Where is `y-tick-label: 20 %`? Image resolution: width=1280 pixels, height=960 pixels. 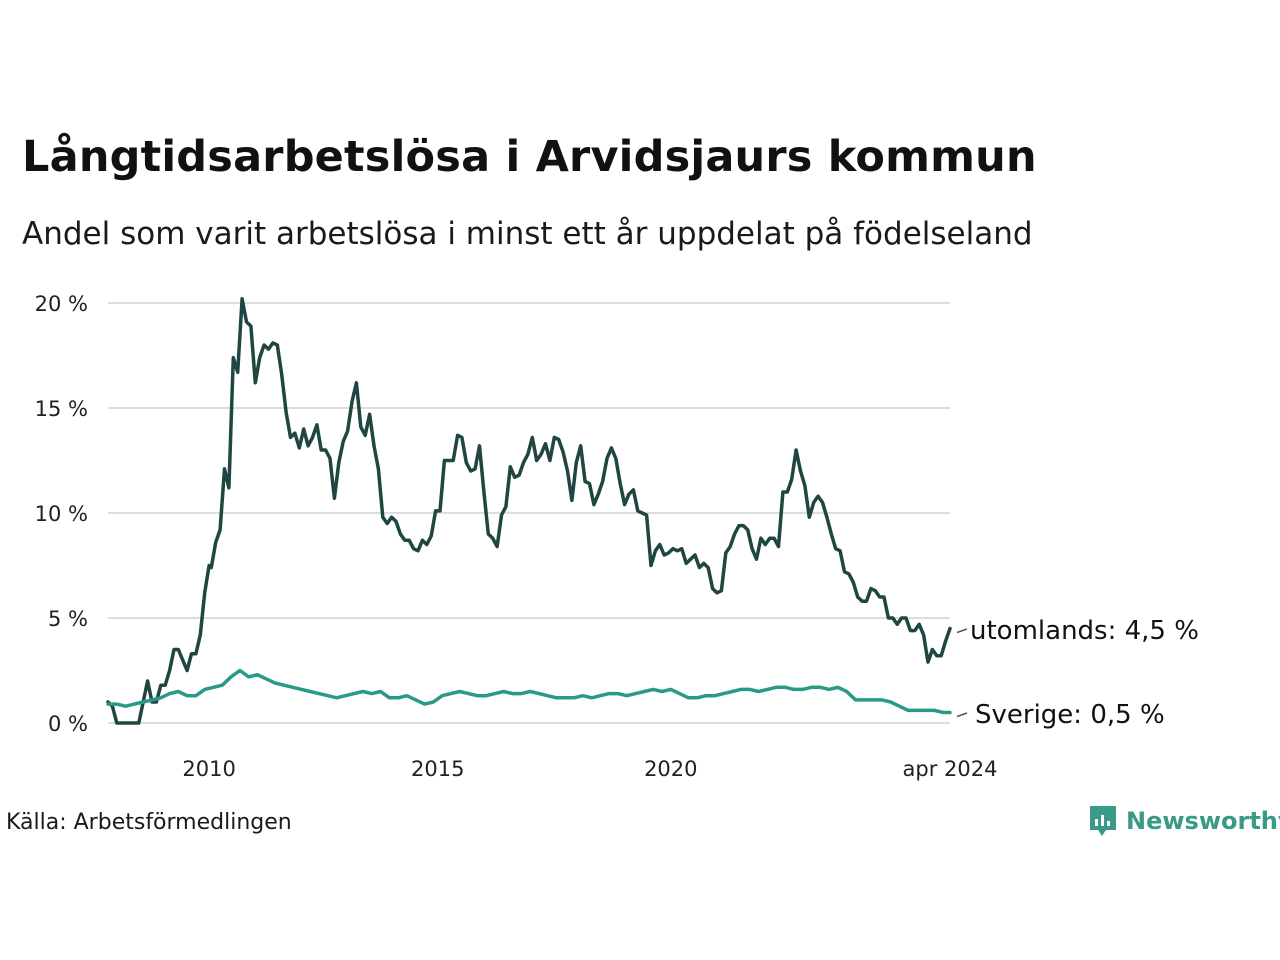 y-tick-label: 20 % is located at coordinates (61, 304).